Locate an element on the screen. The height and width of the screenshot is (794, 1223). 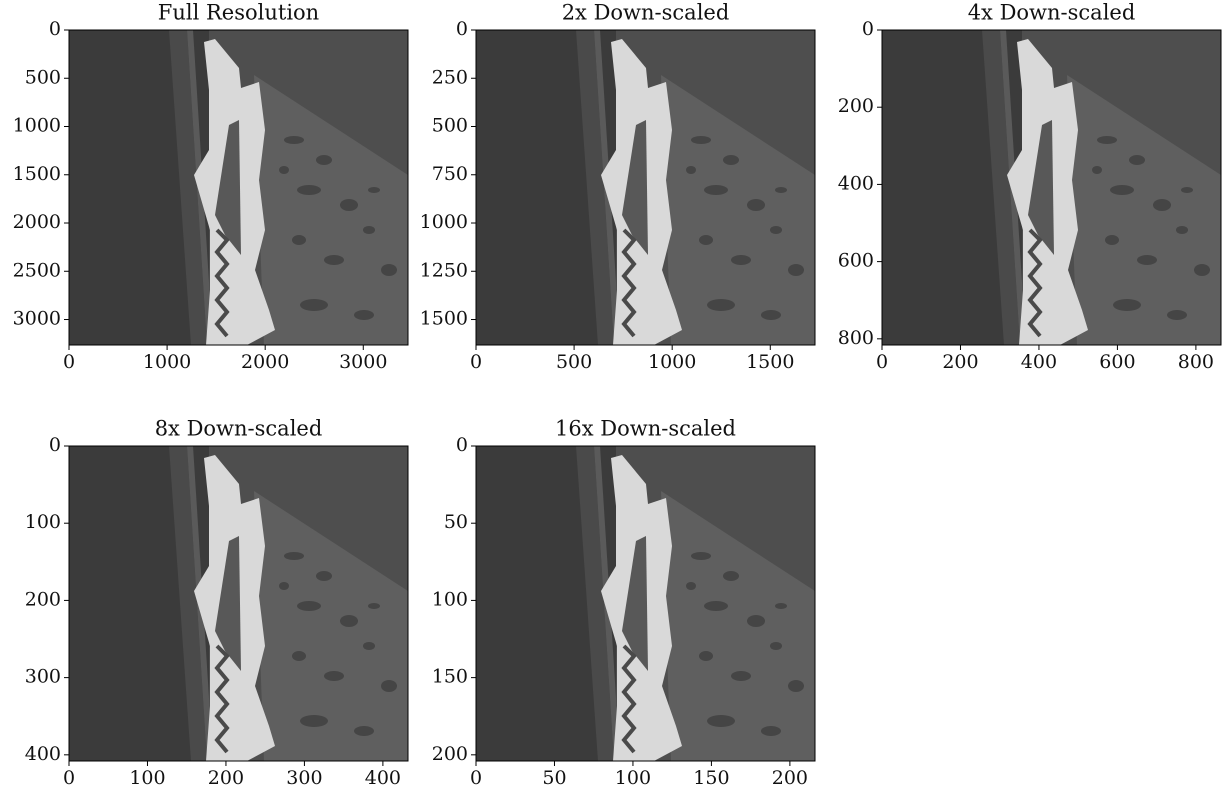
y-tick-label: 1250 is located at coordinates (444, 270).